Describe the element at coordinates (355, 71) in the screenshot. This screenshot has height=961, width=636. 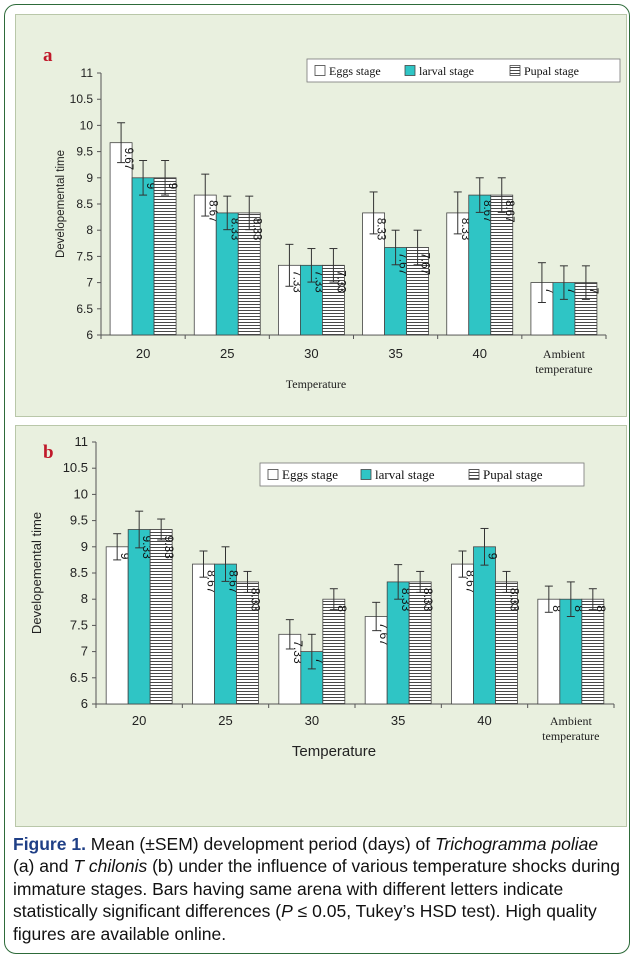
I see `legend-label: Eggs stage` at that location.